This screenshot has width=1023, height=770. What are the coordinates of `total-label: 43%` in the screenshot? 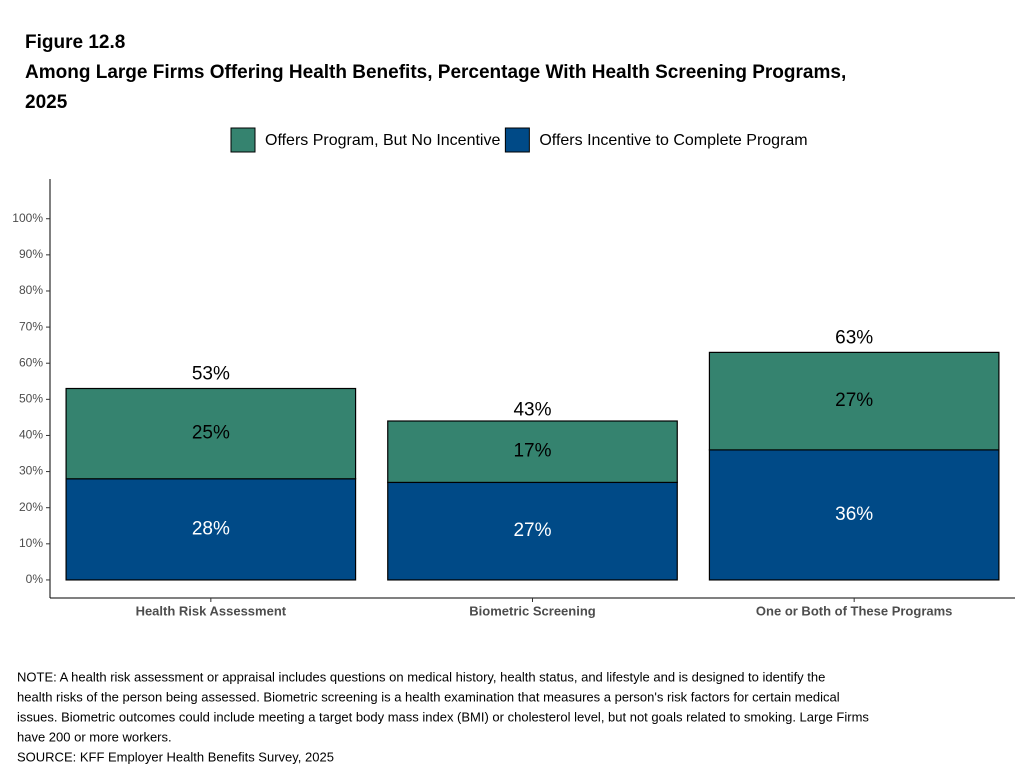 It's located at (532, 410).